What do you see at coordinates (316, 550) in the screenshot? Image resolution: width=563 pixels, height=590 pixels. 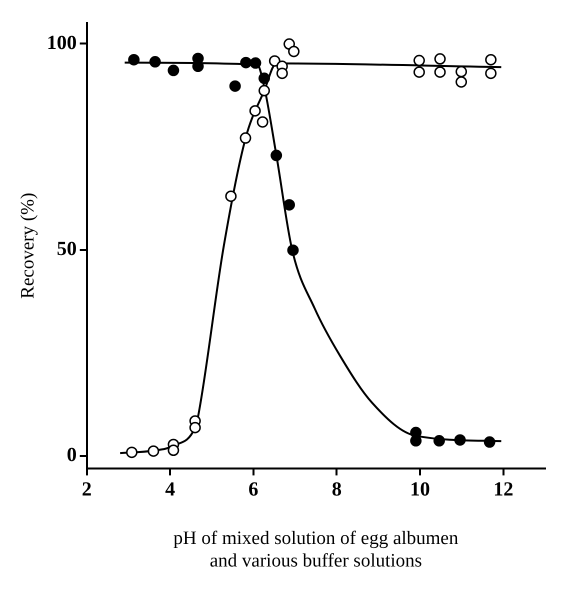 I see `x-axis-title: pH of mixed solution of egg albumen and various buffer solutions` at bounding box center [316, 550].